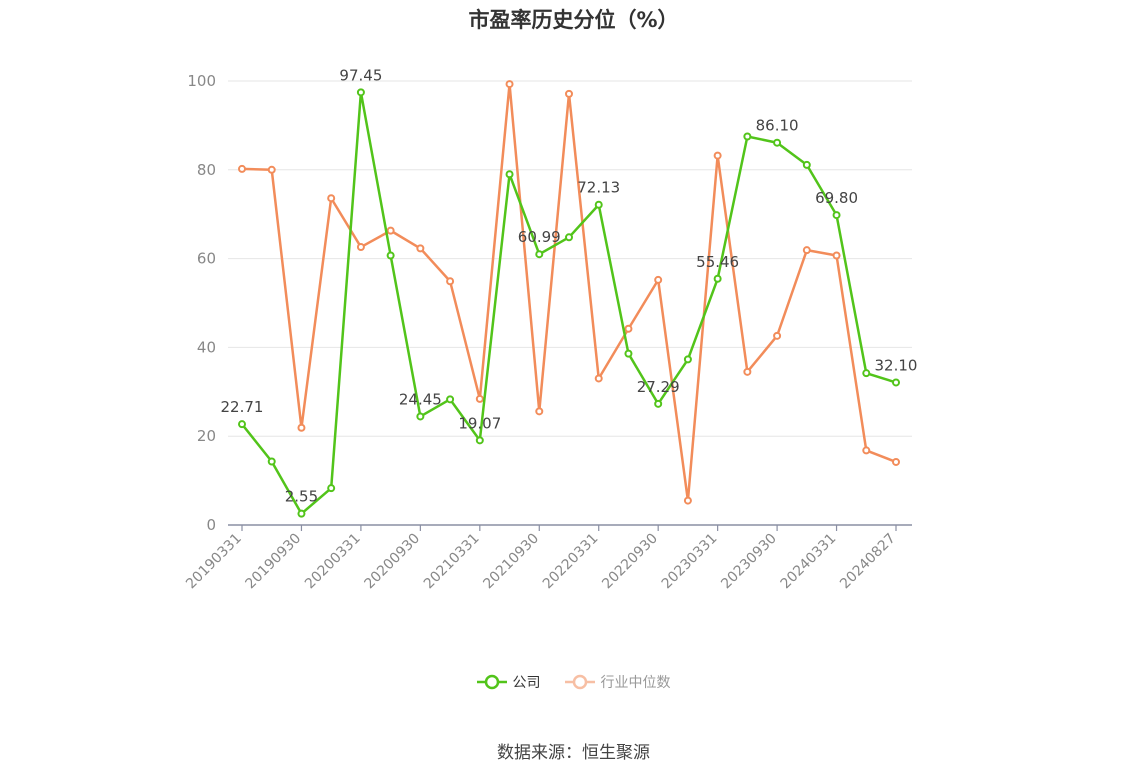 The height and width of the screenshot is (776, 1147). Describe the element at coordinates (526, 683) in the screenshot. I see `legend-company-label: 公司` at that location.